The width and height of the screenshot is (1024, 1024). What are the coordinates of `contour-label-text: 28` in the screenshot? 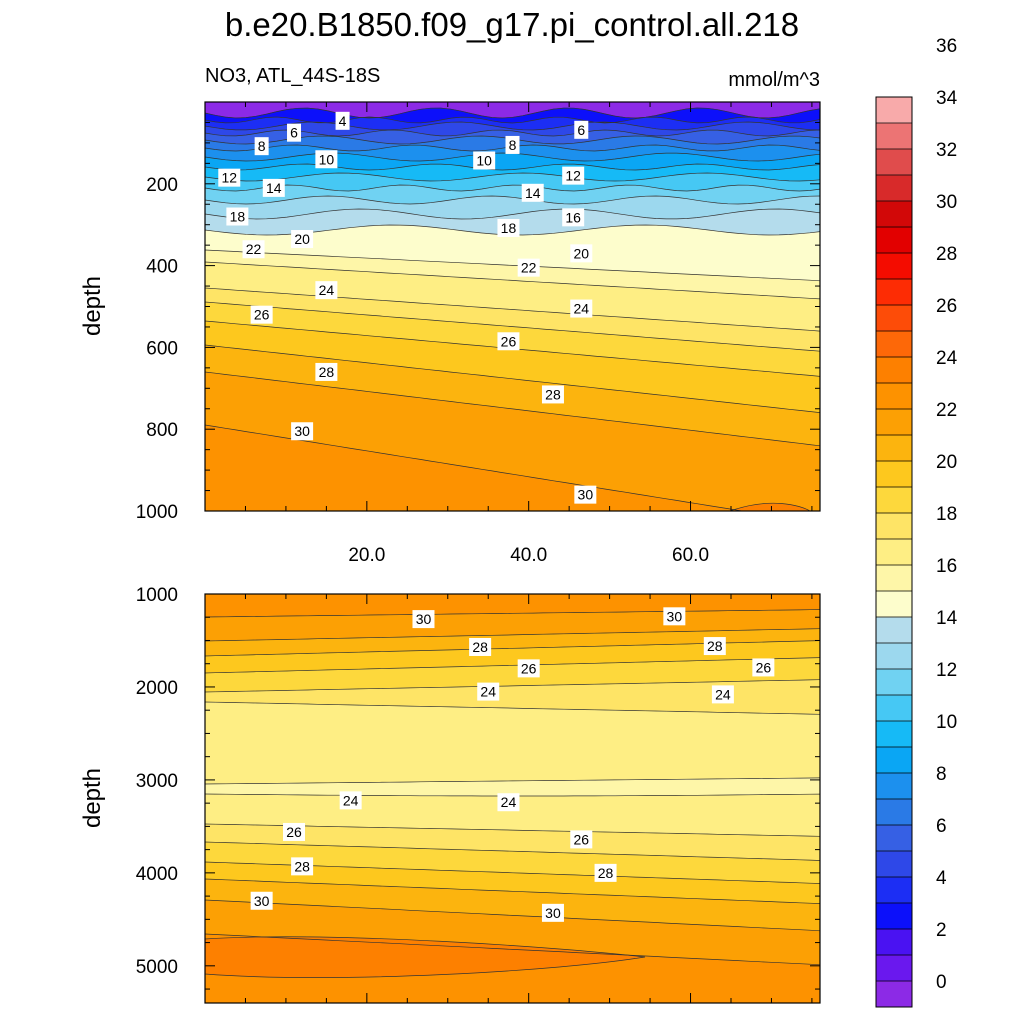 It's located at (553, 394).